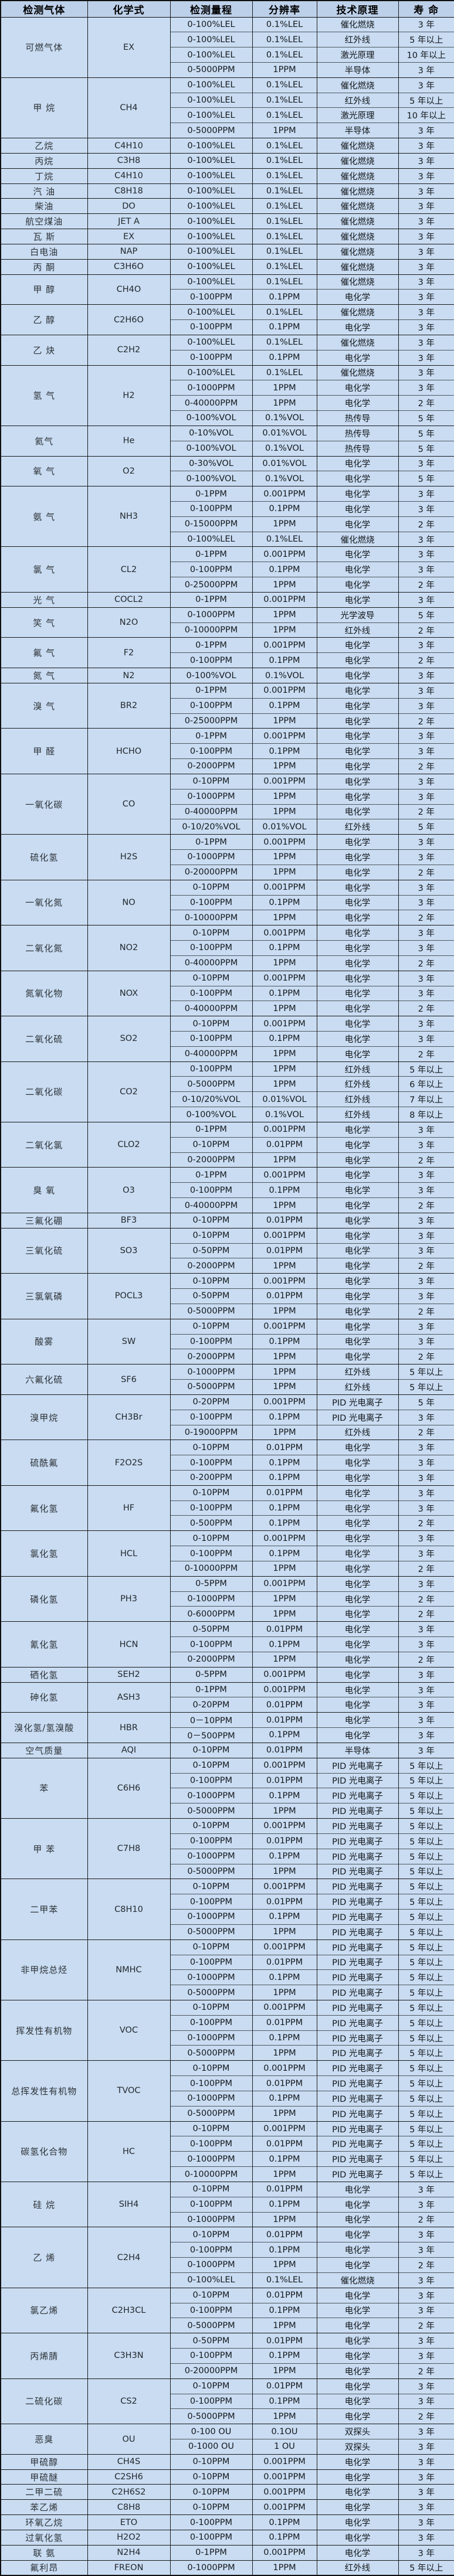  What do you see at coordinates (211, 433) in the screenshot?
I see `range-cell: 0-10%VOL` at bounding box center [211, 433].